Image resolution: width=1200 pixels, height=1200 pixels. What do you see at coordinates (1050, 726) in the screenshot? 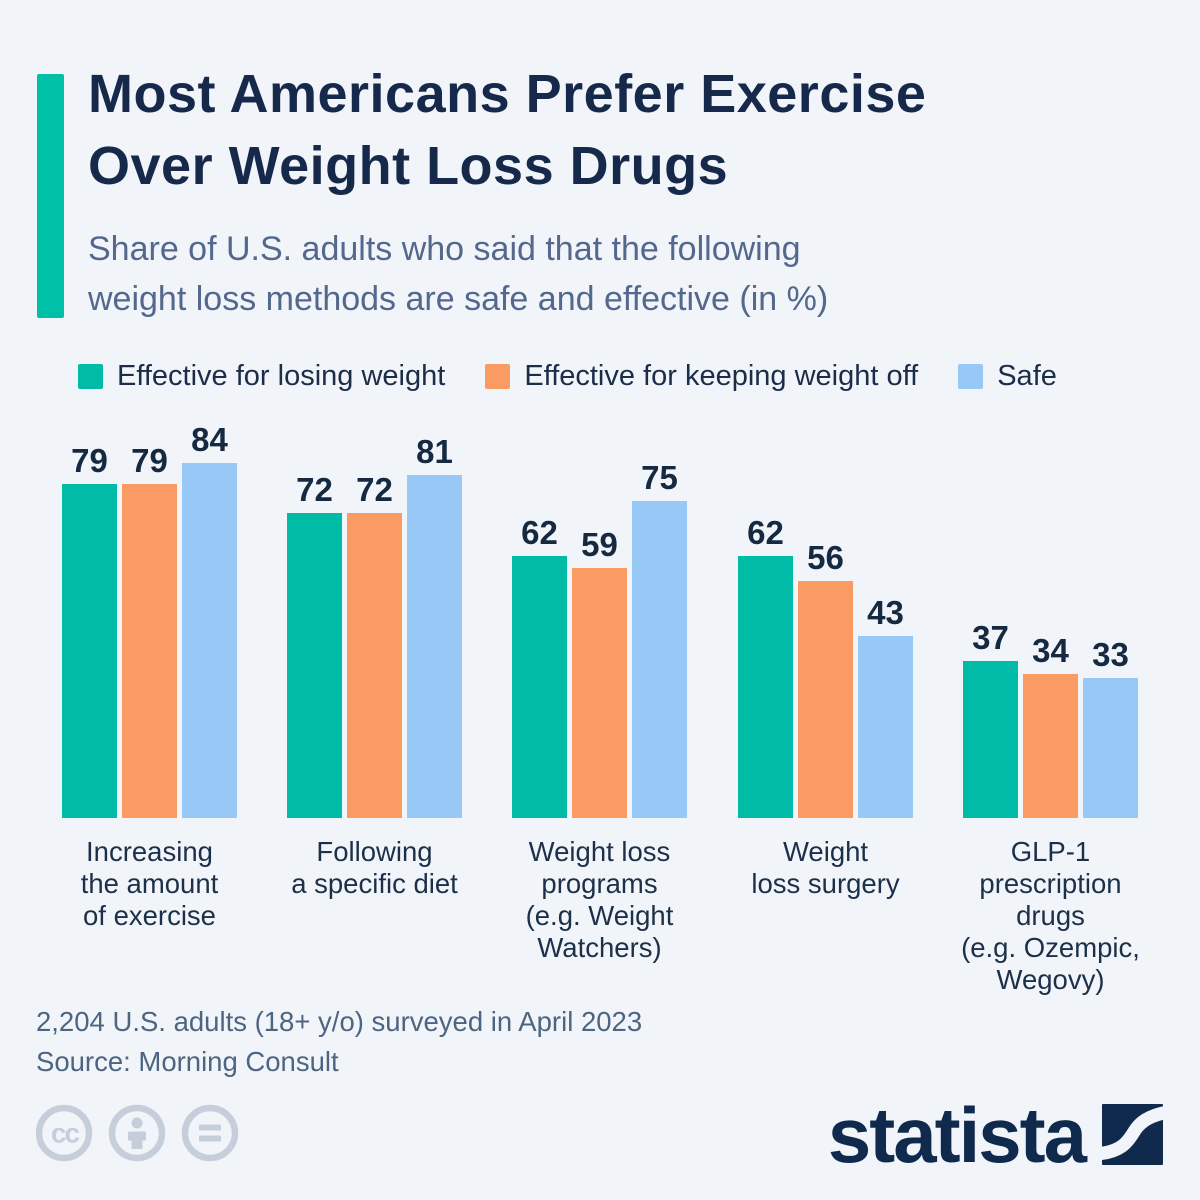
I see `bar-keeping-weight-off: 34` at bounding box center [1050, 726].